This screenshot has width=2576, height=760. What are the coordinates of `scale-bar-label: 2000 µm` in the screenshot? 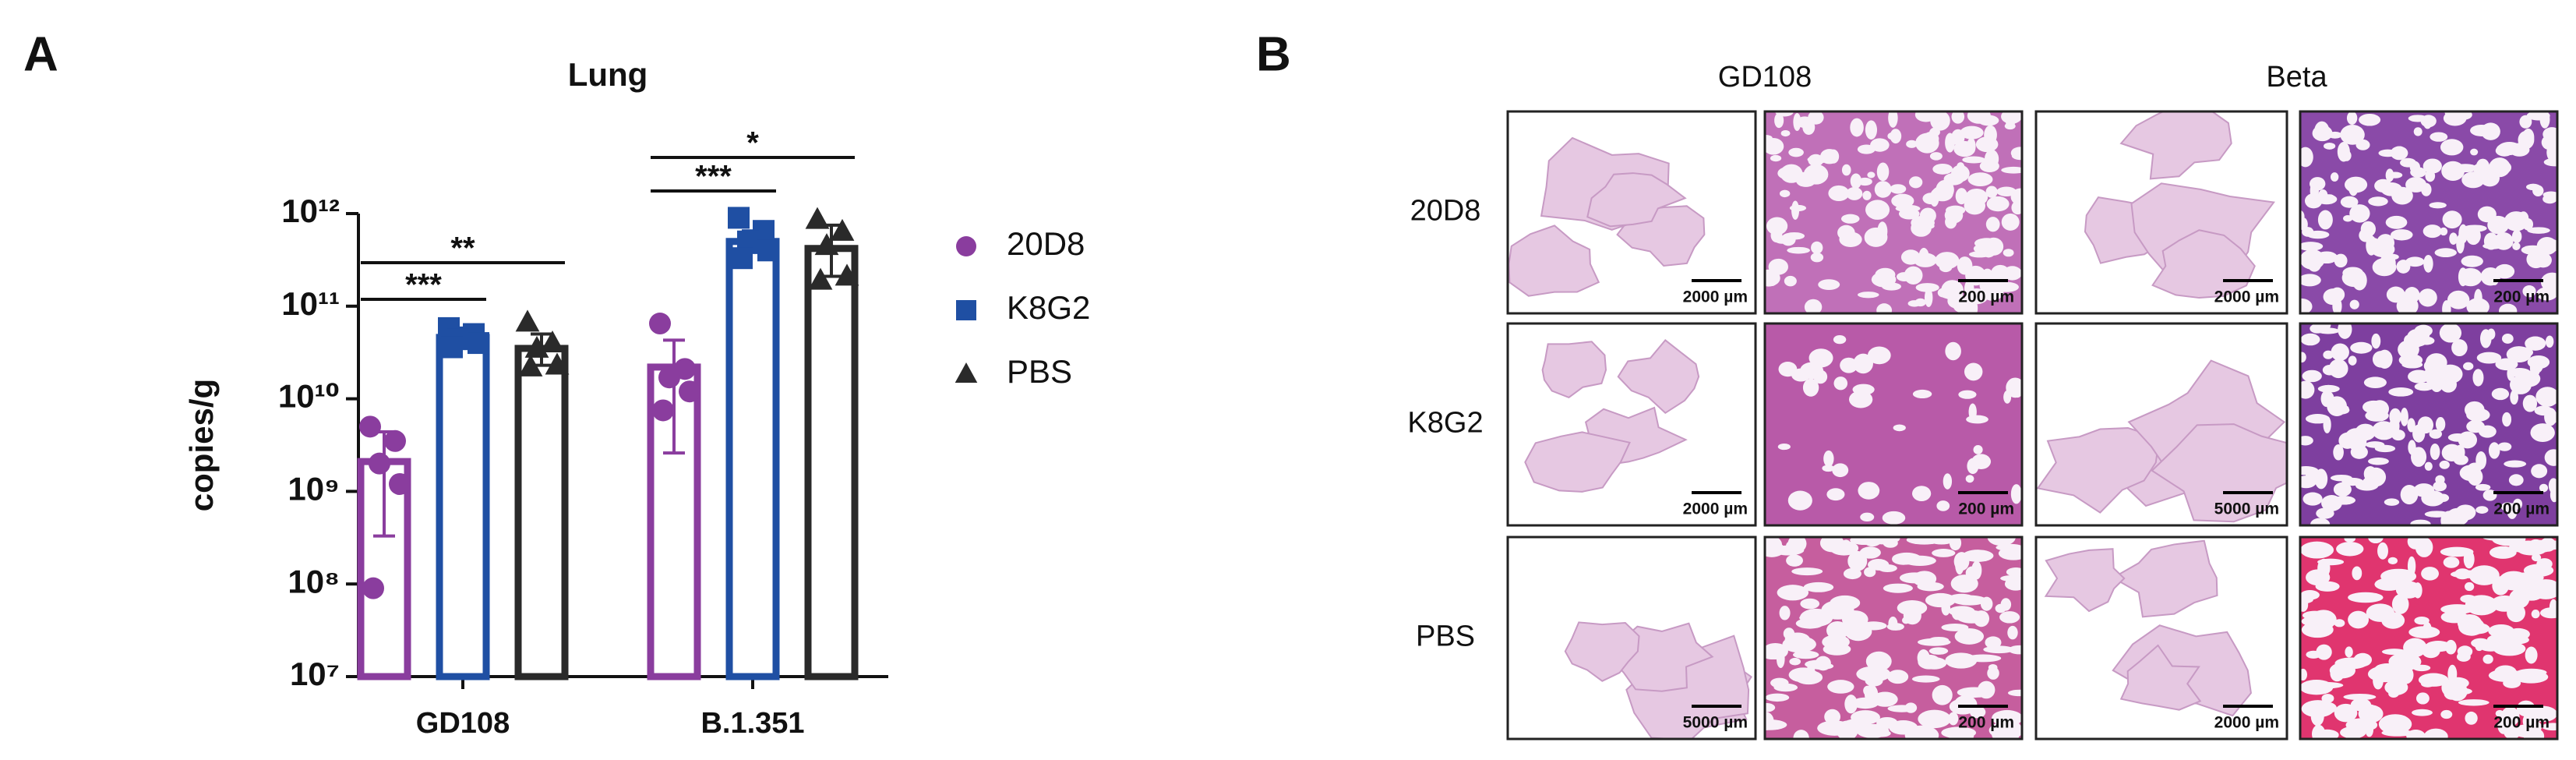 It's located at (2246, 723).